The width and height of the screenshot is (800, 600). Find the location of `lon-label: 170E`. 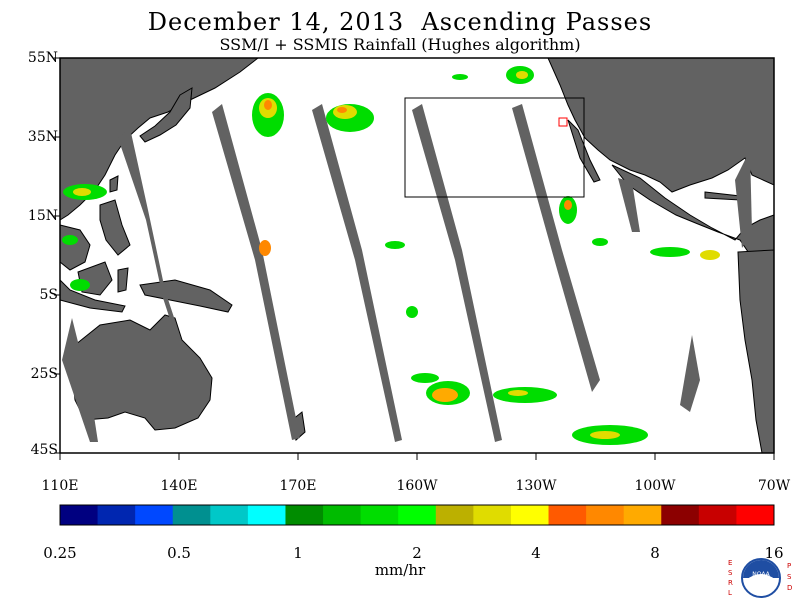

lon-label: 170E is located at coordinates (298, 486).